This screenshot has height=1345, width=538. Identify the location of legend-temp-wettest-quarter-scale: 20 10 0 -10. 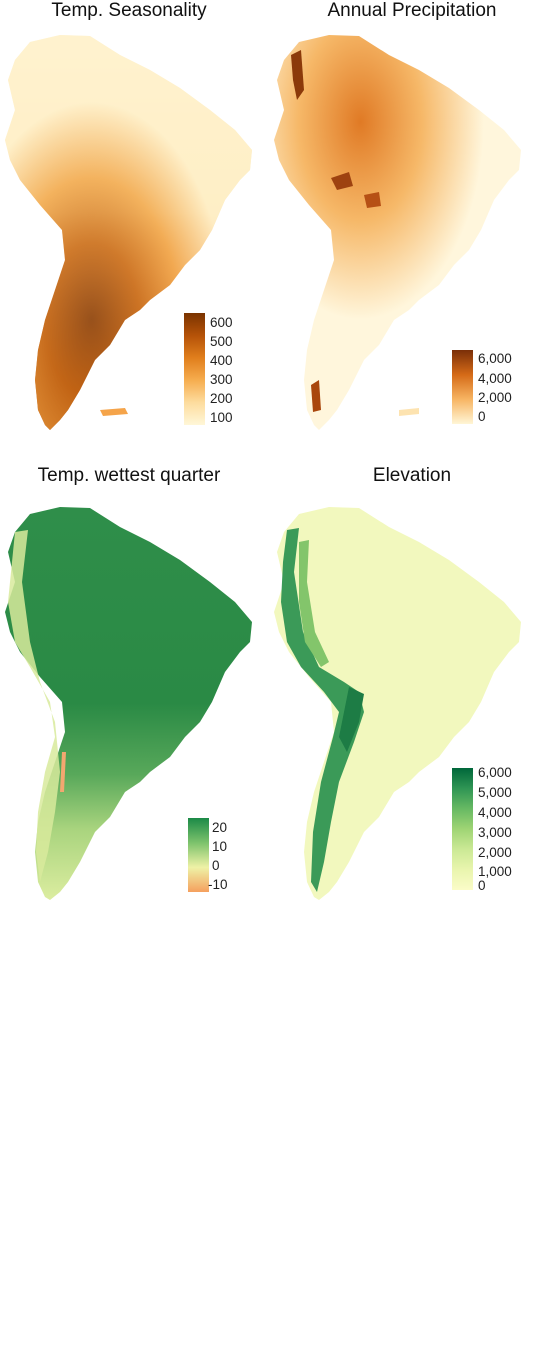
(228, 855).